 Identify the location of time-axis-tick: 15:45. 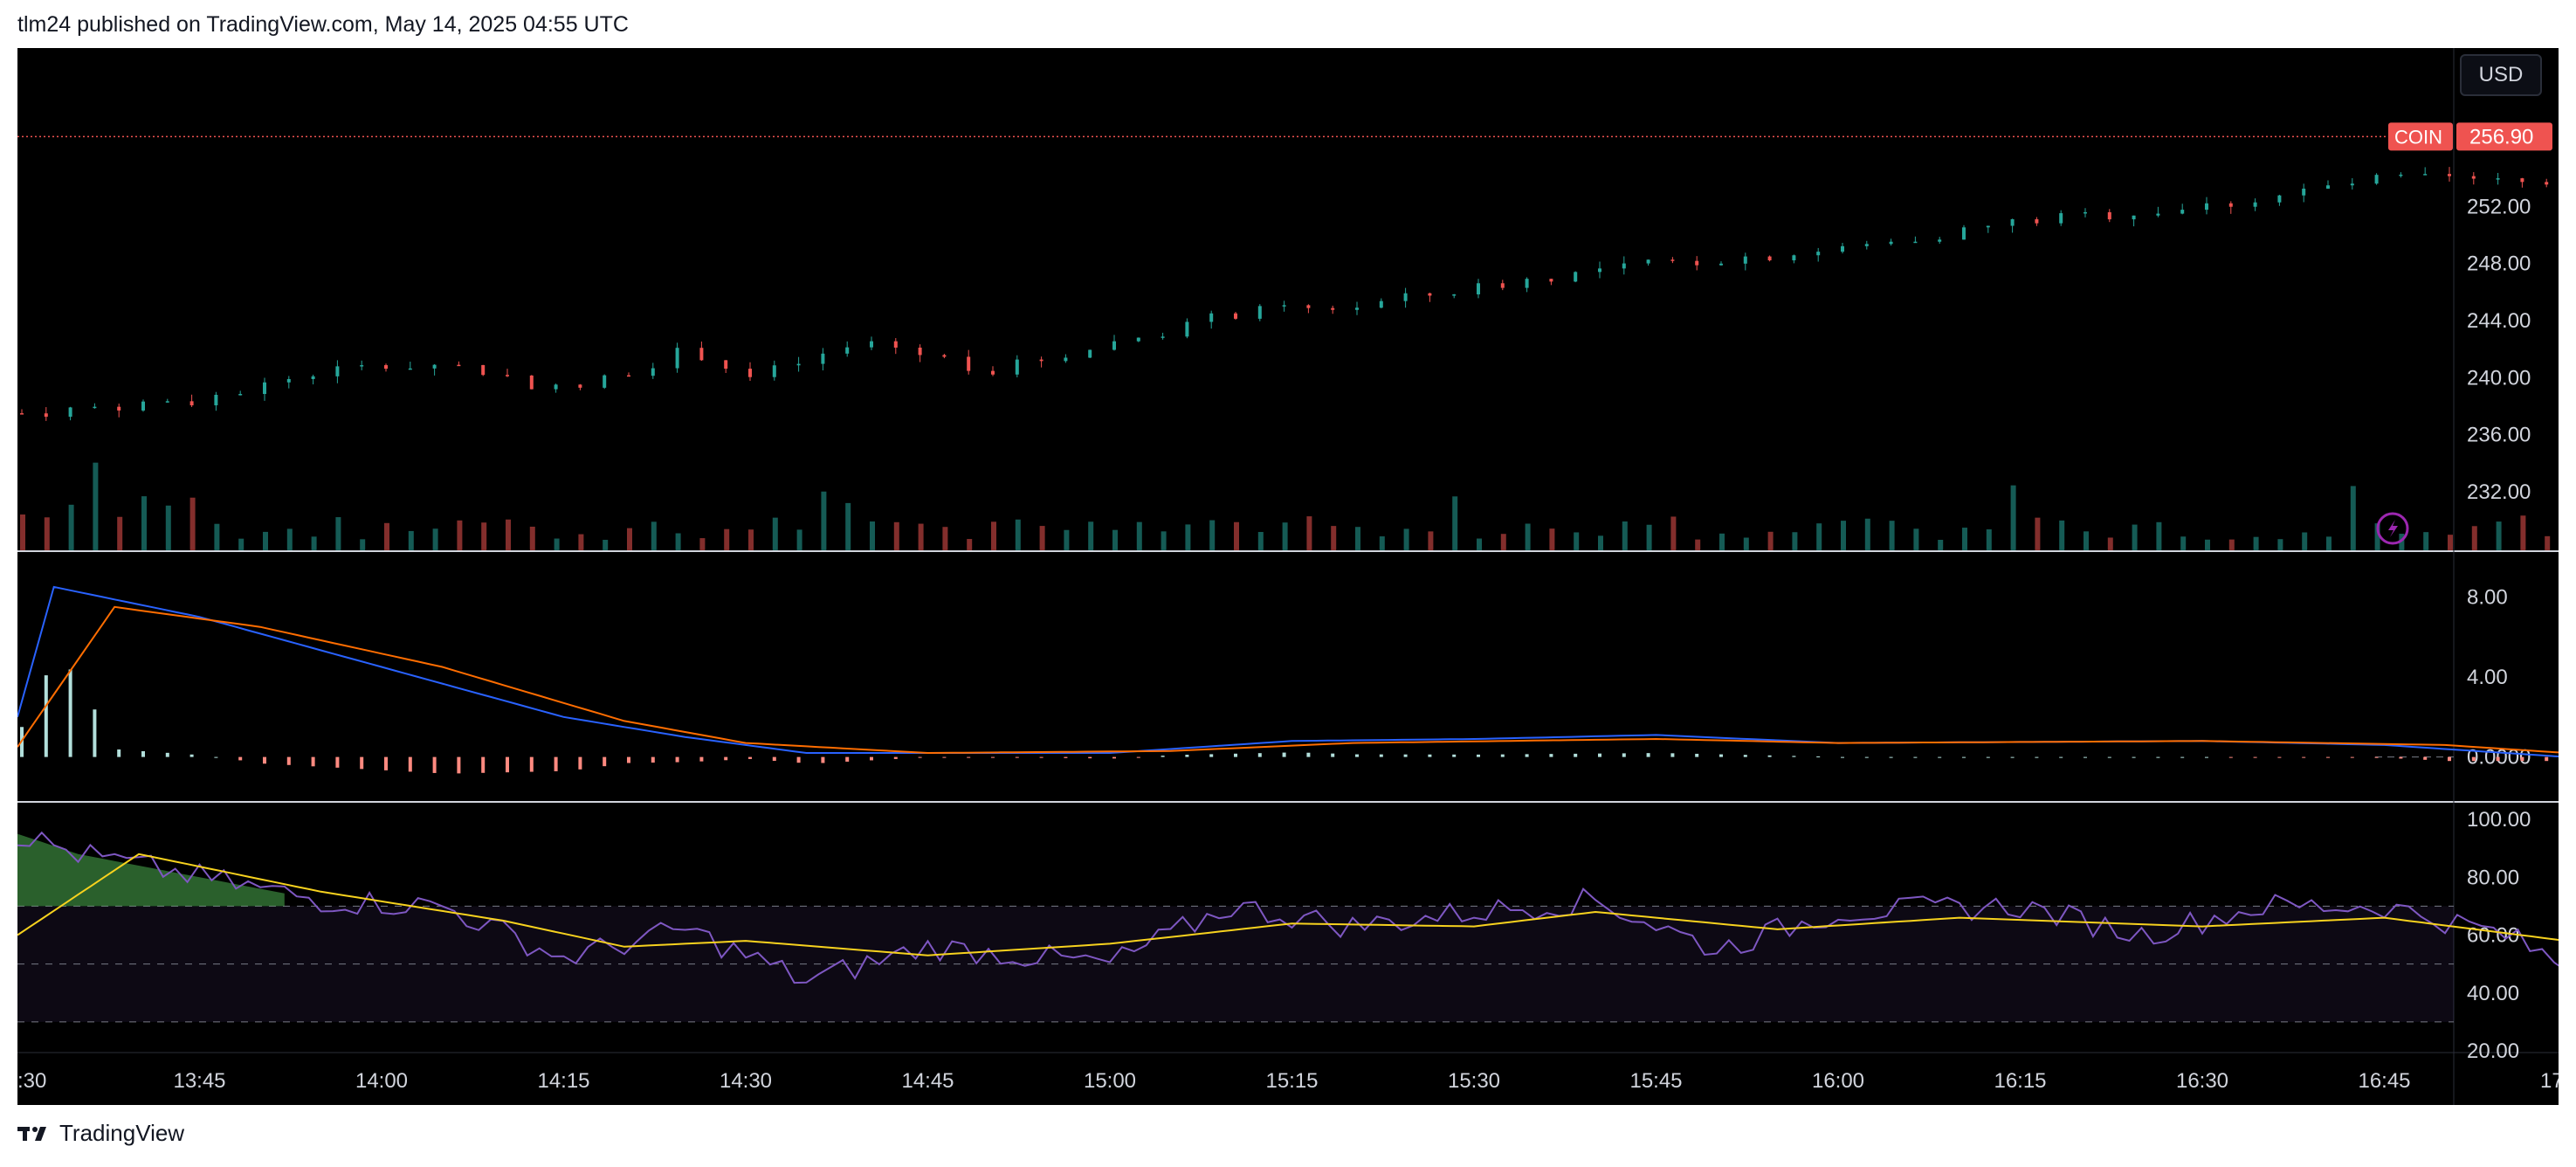
(1655, 1081).